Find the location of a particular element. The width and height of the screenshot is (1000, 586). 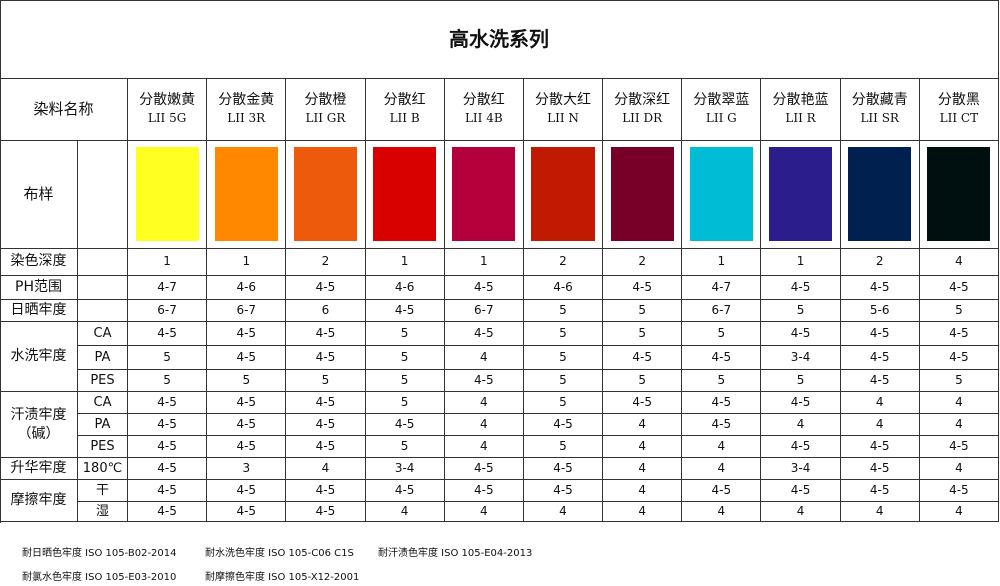

dye-code: LII 5G is located at coordinates (167, 118).